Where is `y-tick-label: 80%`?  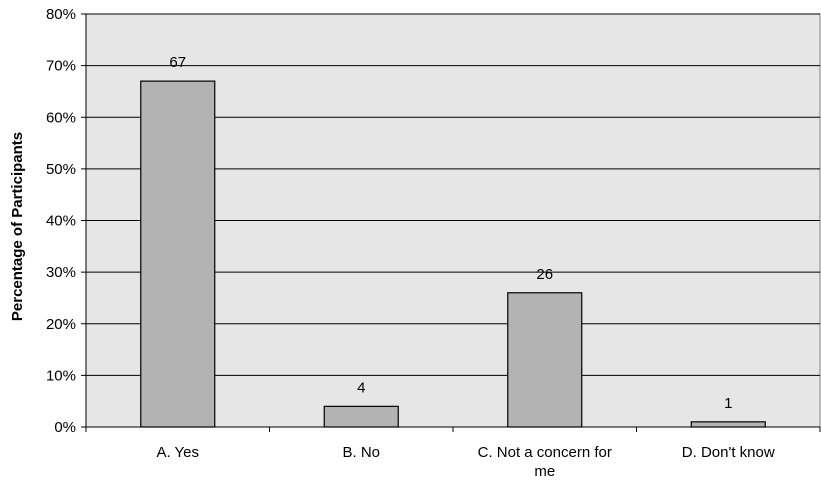 y-tick-label: 80% is located at coordinates (61, 14).